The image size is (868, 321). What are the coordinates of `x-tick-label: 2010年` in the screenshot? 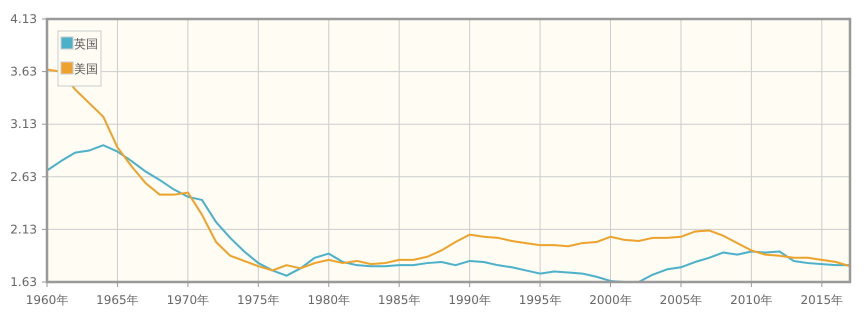 It's located at (751, 300).